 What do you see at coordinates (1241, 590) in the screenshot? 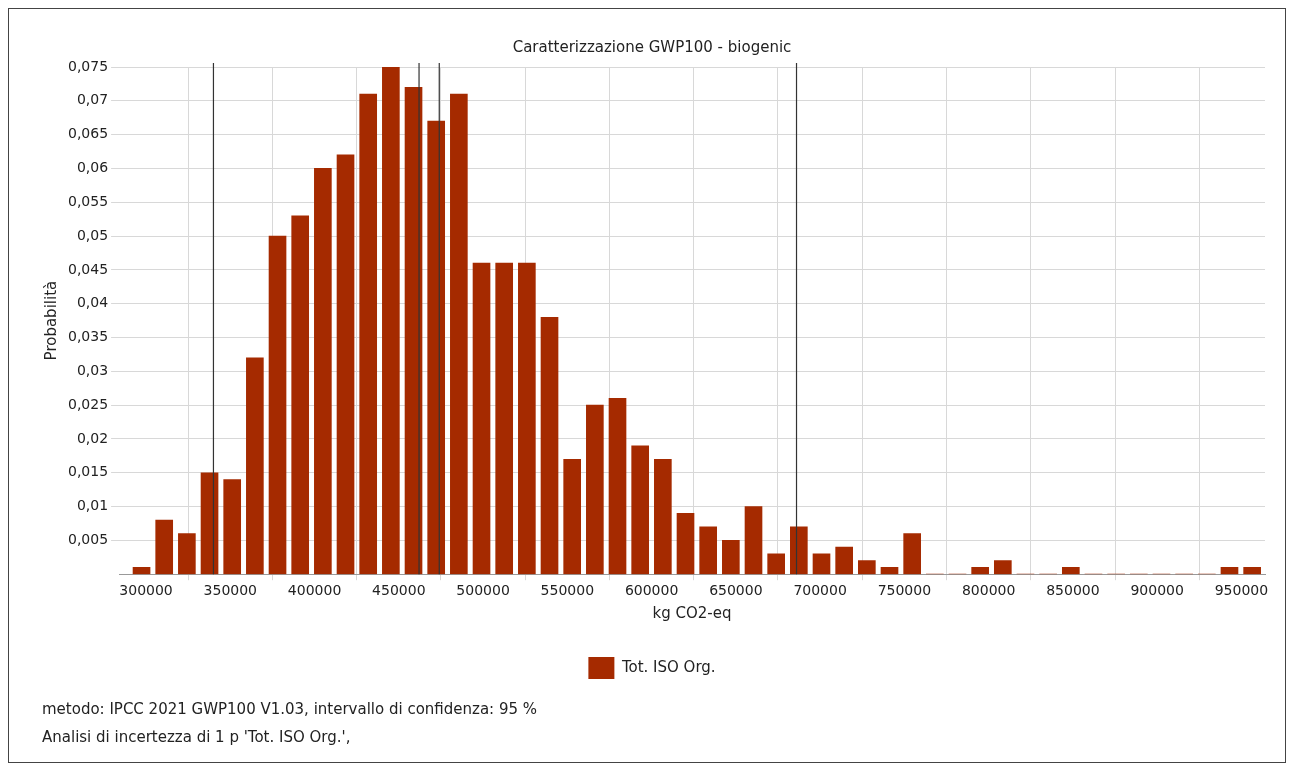
I see `x-tick-label: 950000` at bounding box center [1241, 590].